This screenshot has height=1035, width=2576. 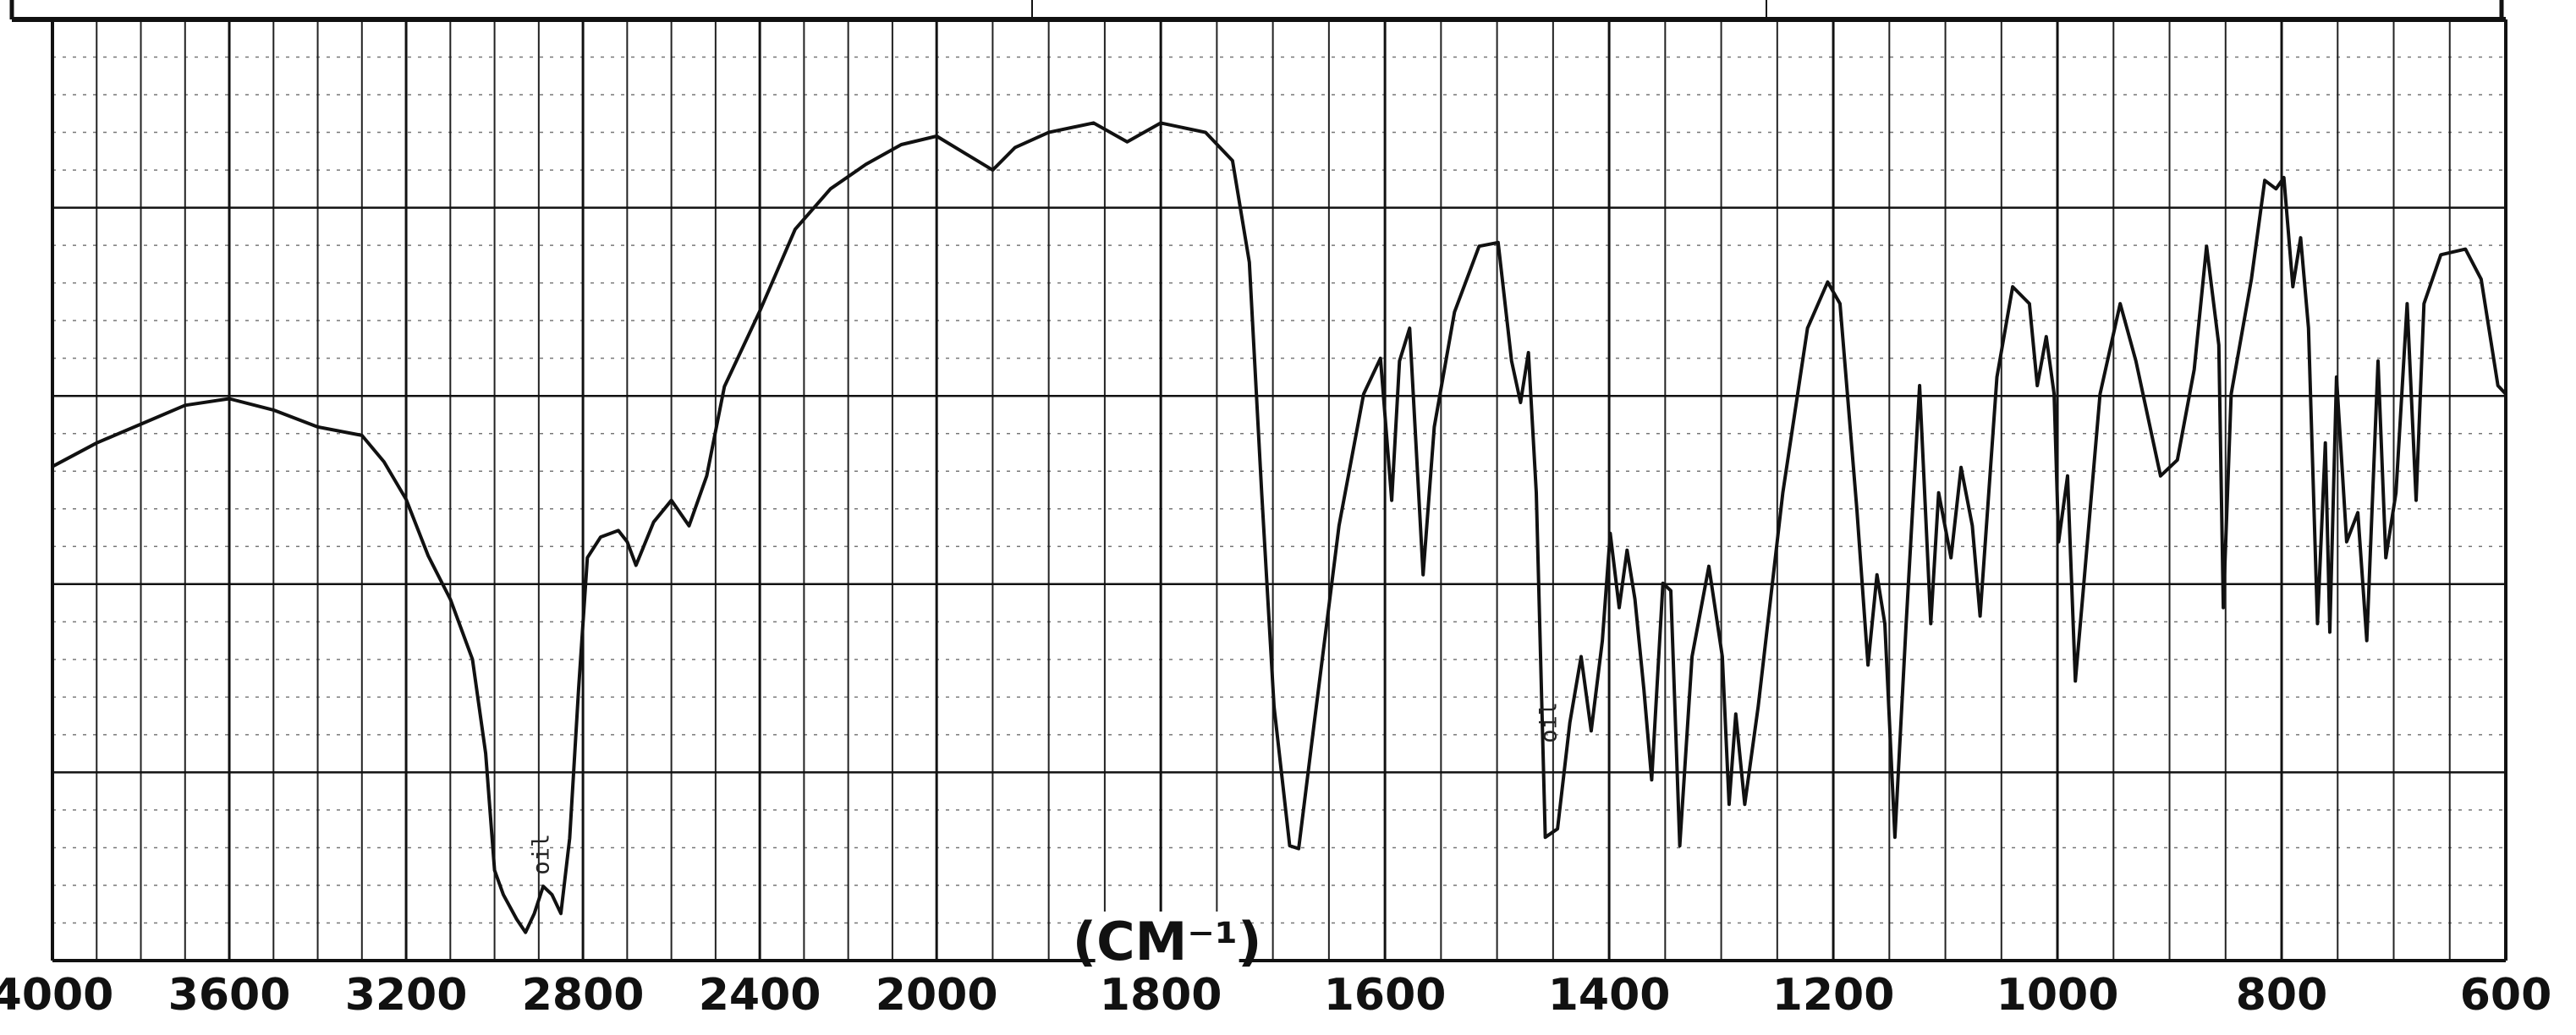 I want to click on x-tick-label: 3600, so click(x=230, y=996).